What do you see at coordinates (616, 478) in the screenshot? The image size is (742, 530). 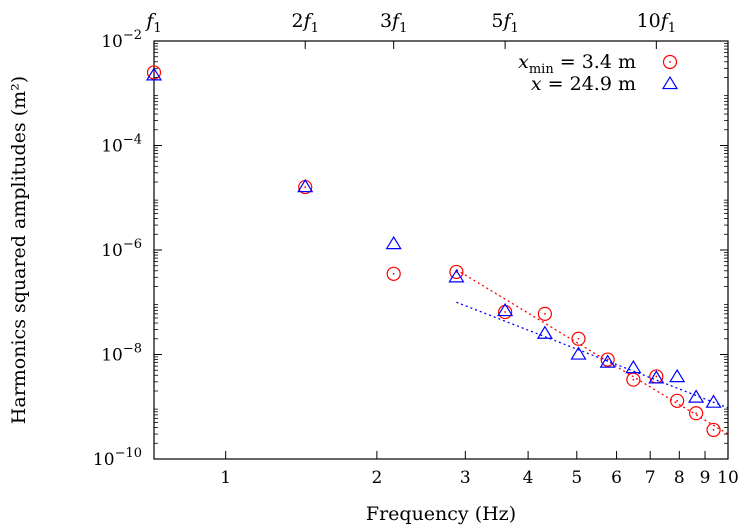 I see `x-tick-label: 6` at bounding box center [616, 478].